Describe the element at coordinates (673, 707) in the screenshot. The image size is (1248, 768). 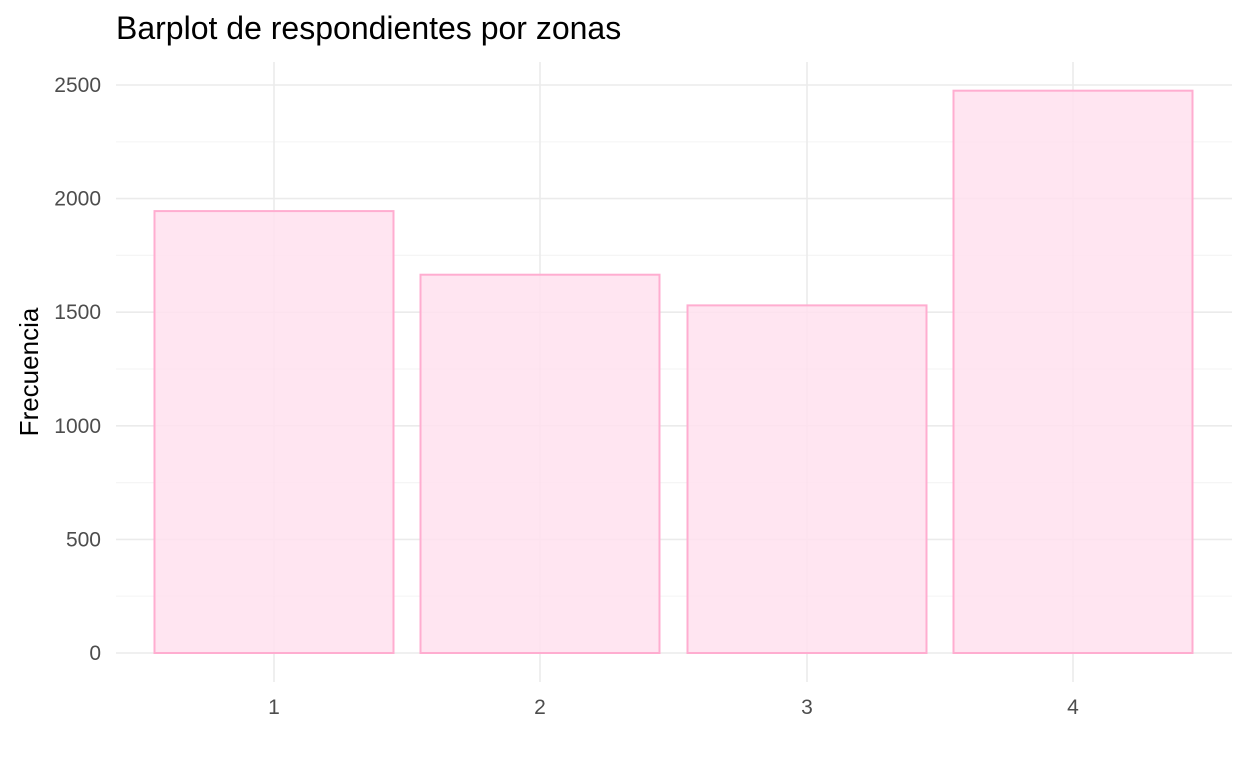
I see `x-tick-labels: 1 2 3 4` at that location.